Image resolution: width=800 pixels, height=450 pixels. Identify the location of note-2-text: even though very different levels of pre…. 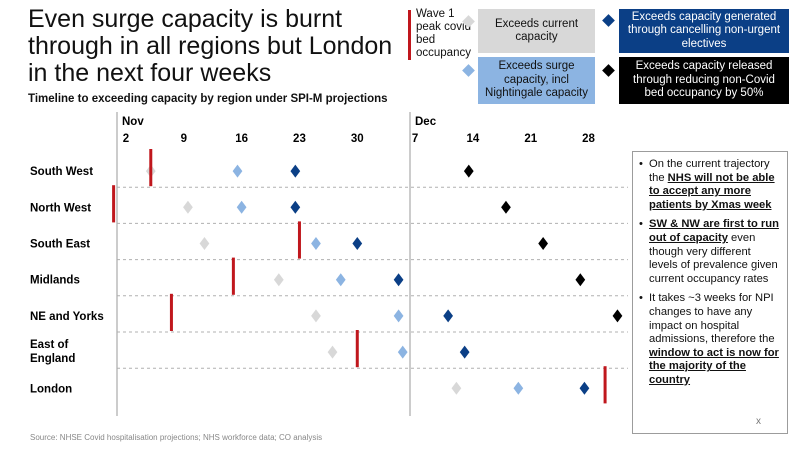
(713, 258).